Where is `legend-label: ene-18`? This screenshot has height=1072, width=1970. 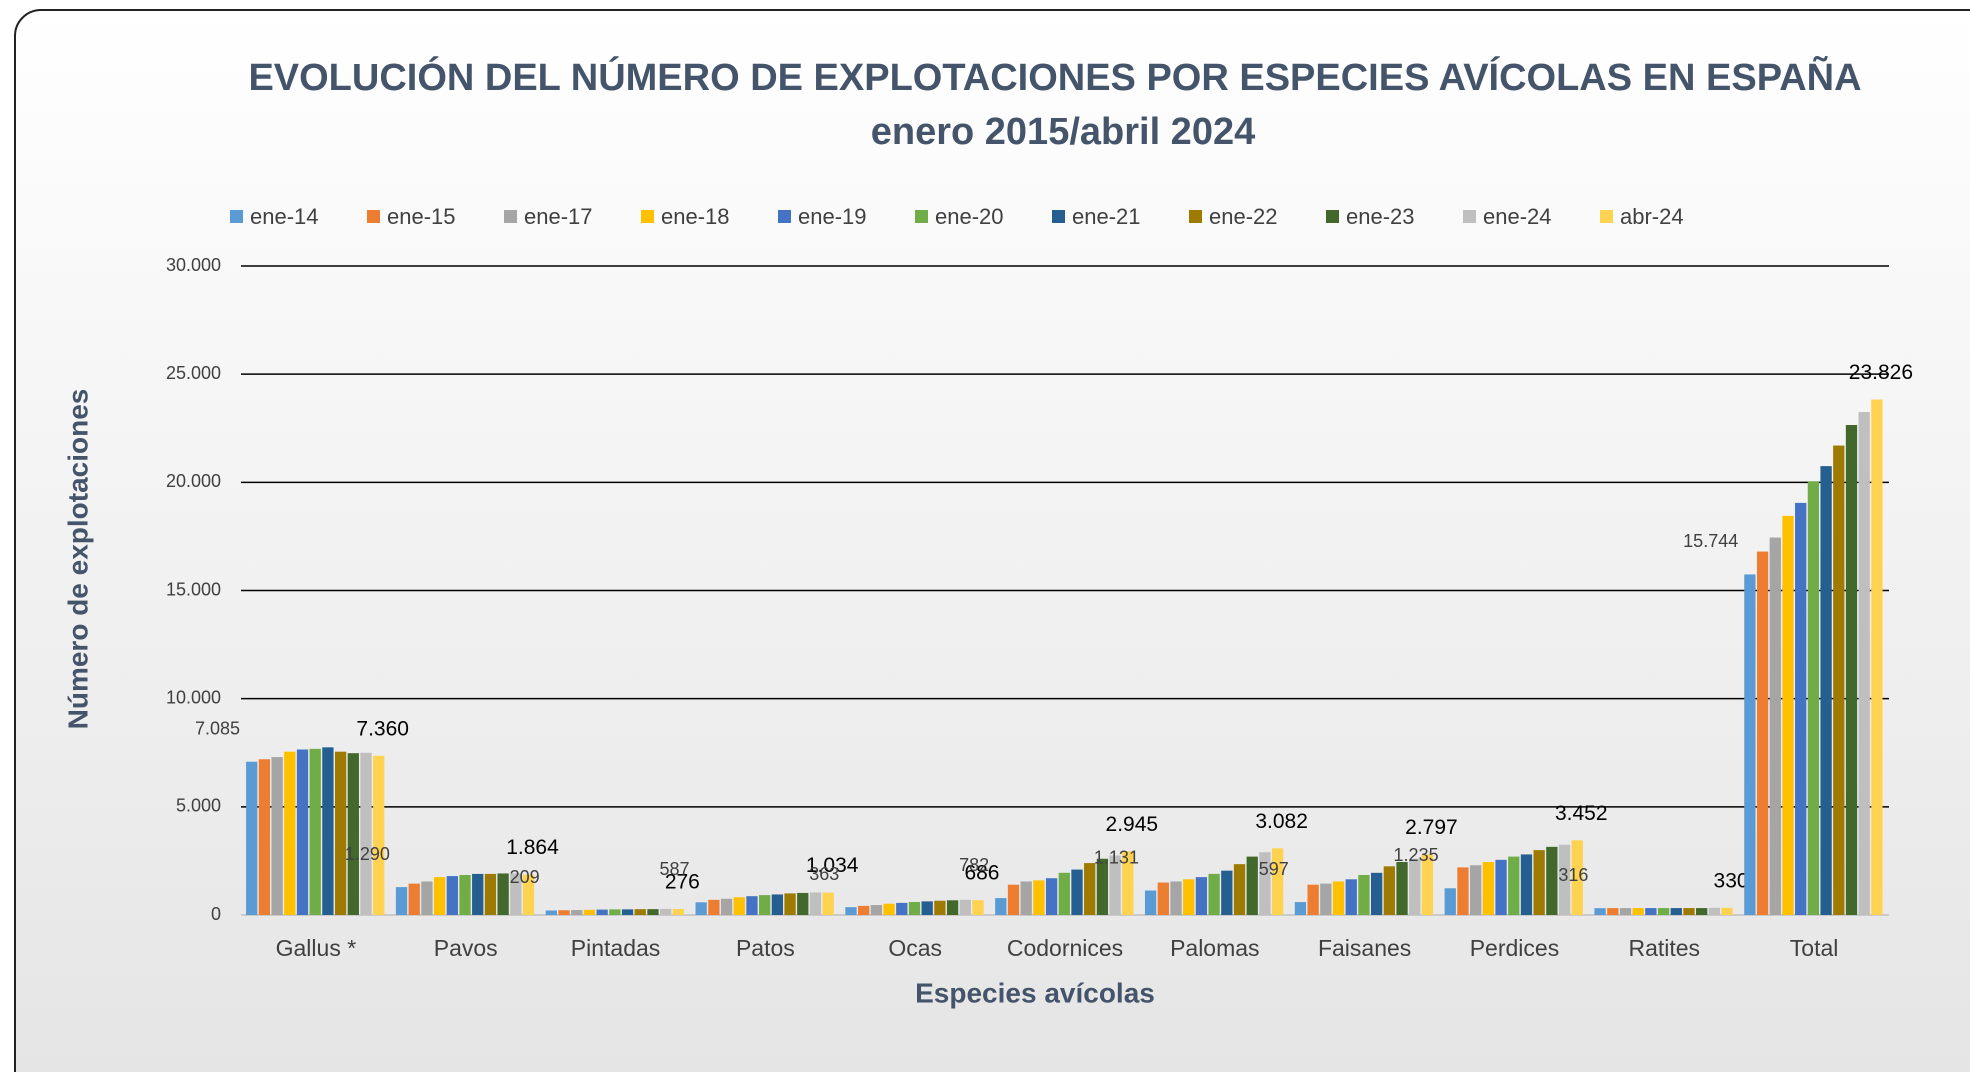 legend-label: ene-18 is located at coordinates (695, 216).